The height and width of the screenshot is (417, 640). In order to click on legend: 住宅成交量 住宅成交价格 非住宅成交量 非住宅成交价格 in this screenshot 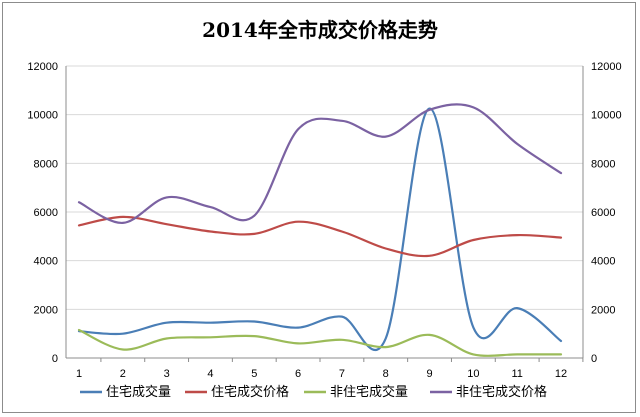, I will do `click(313, 392)`.